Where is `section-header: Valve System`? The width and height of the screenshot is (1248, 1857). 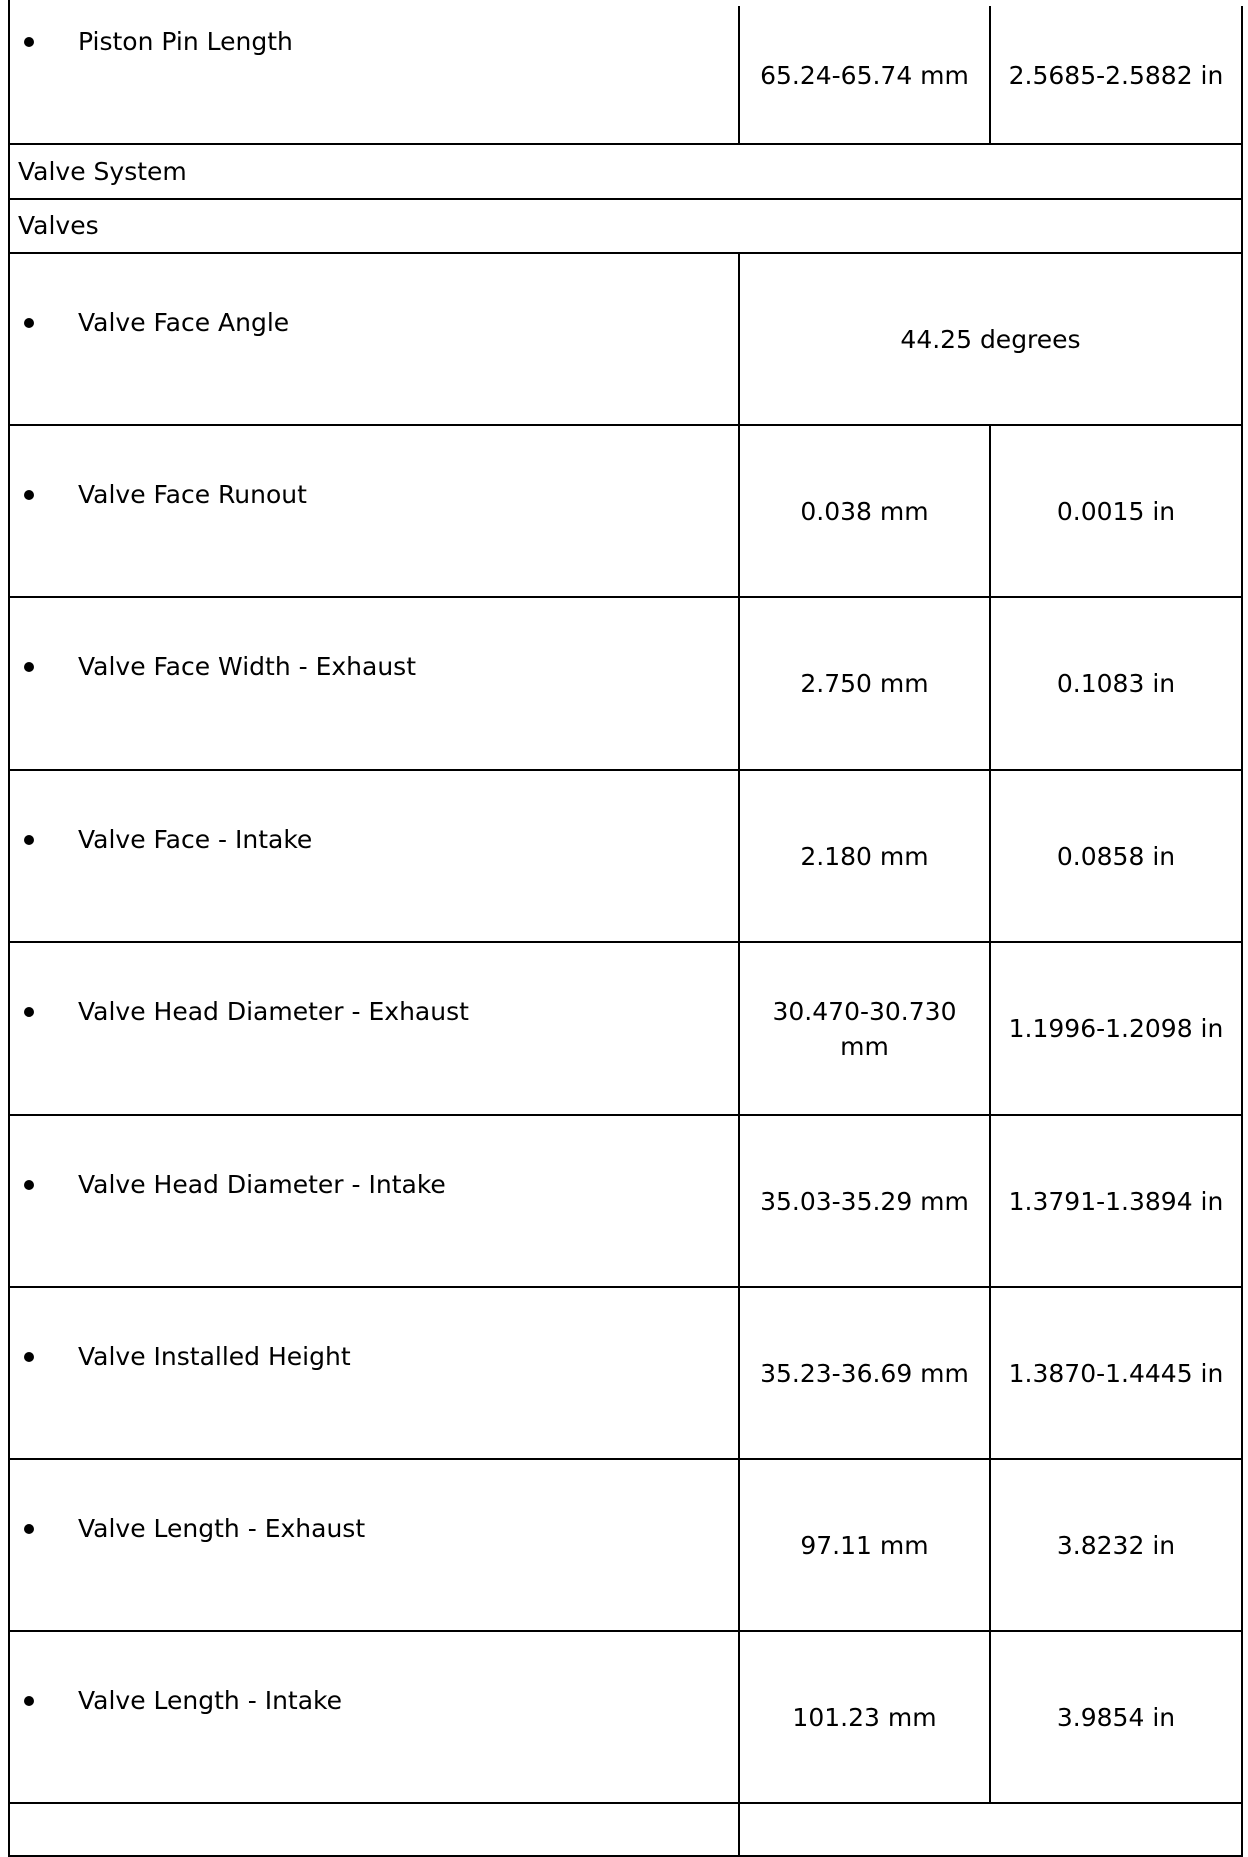
section-header: Valve System is located at coordinates (102, 171).